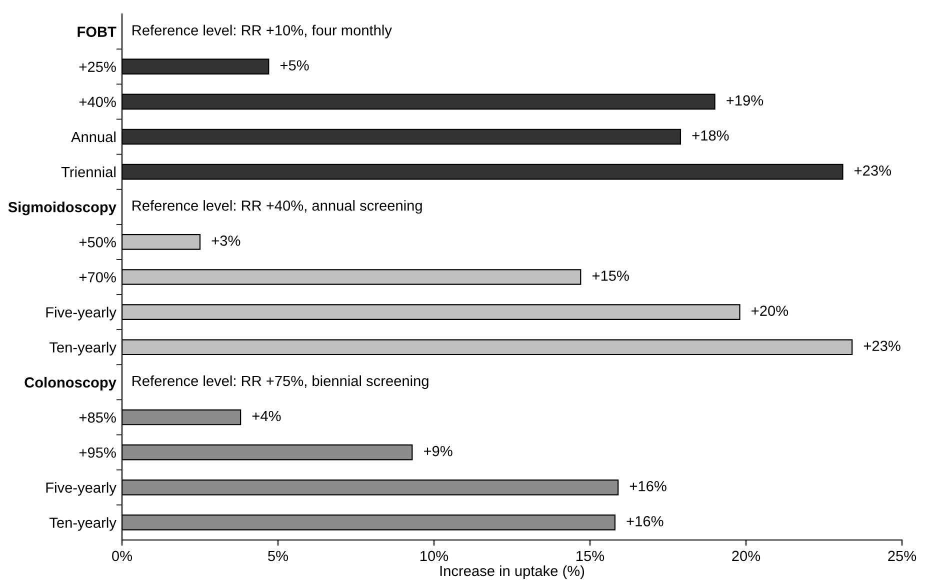 The width and height of the screenshot is (926, 587). Describe the element at coordinates (278, 556) in the screenshot. I see `x-tick-label: 5%` at that location.